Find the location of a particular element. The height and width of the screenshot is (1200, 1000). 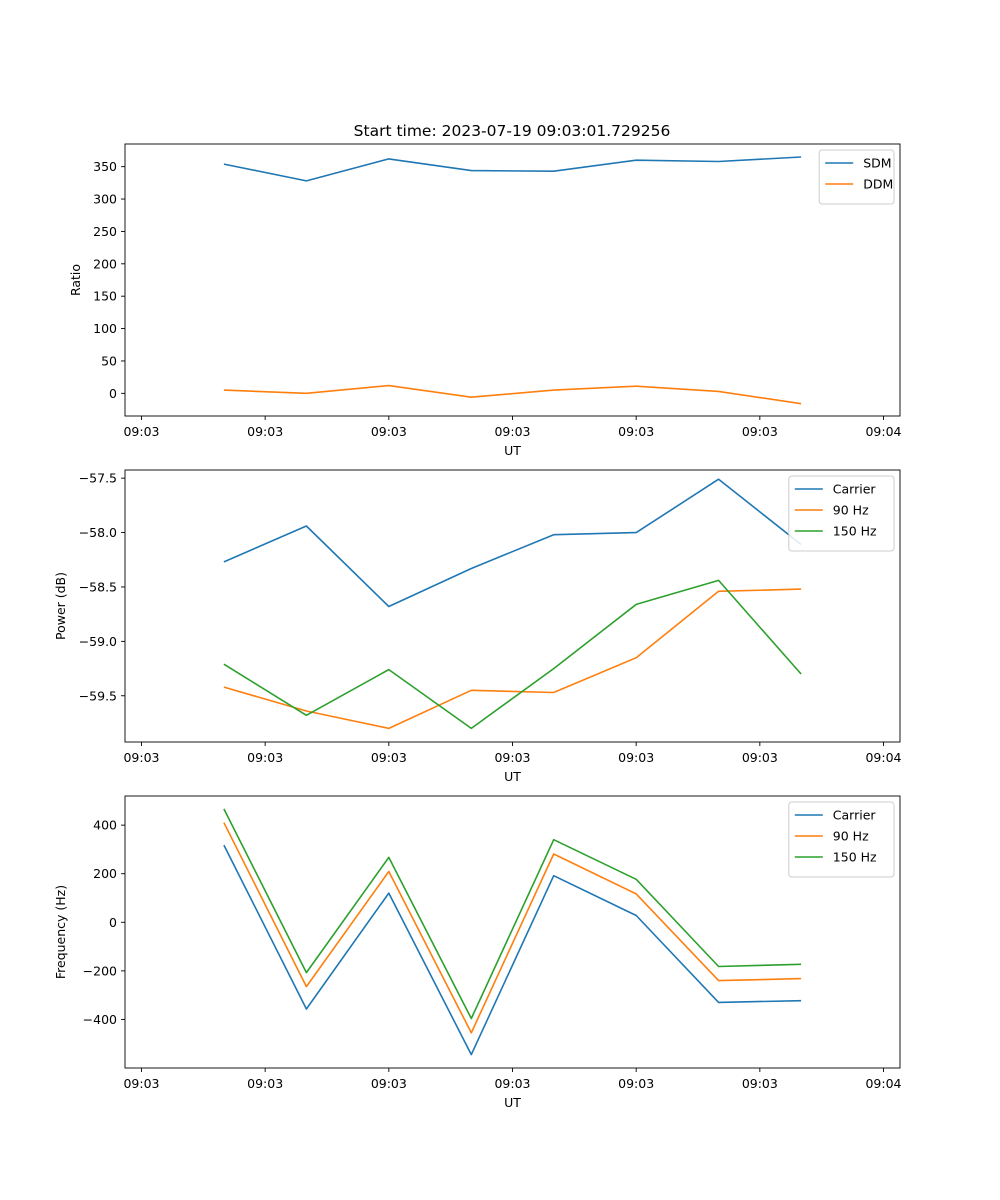

series-line-ddm is located at coordinates (512, 394).